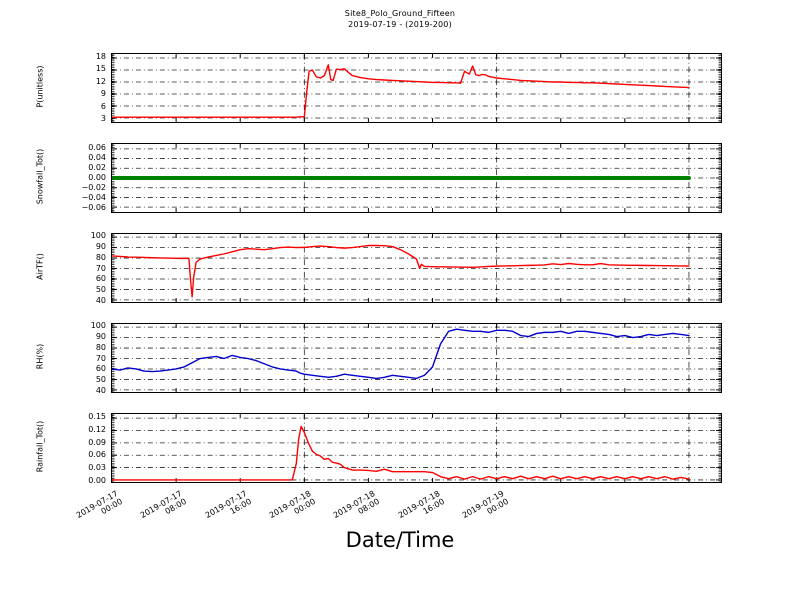  I want to click on y-tick-label: 0.02, so click(97, 167).